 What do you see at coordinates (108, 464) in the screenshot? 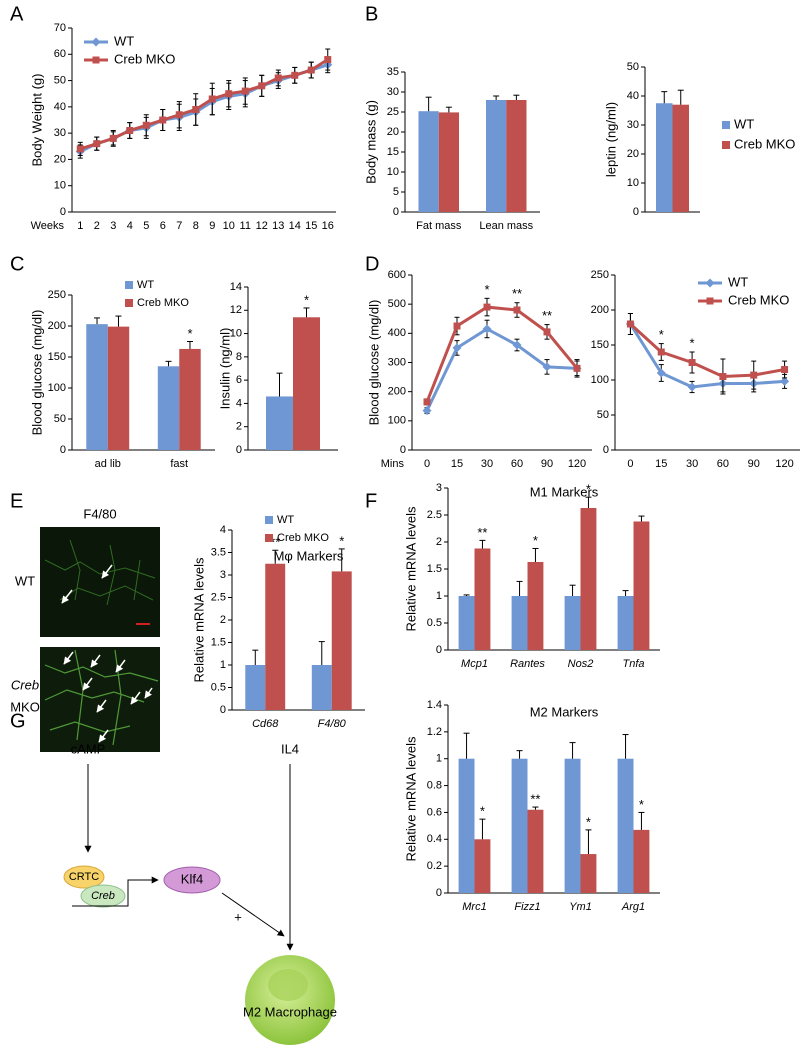
I see `x-tick-label: ad lib` at bounding box center [108, 464].